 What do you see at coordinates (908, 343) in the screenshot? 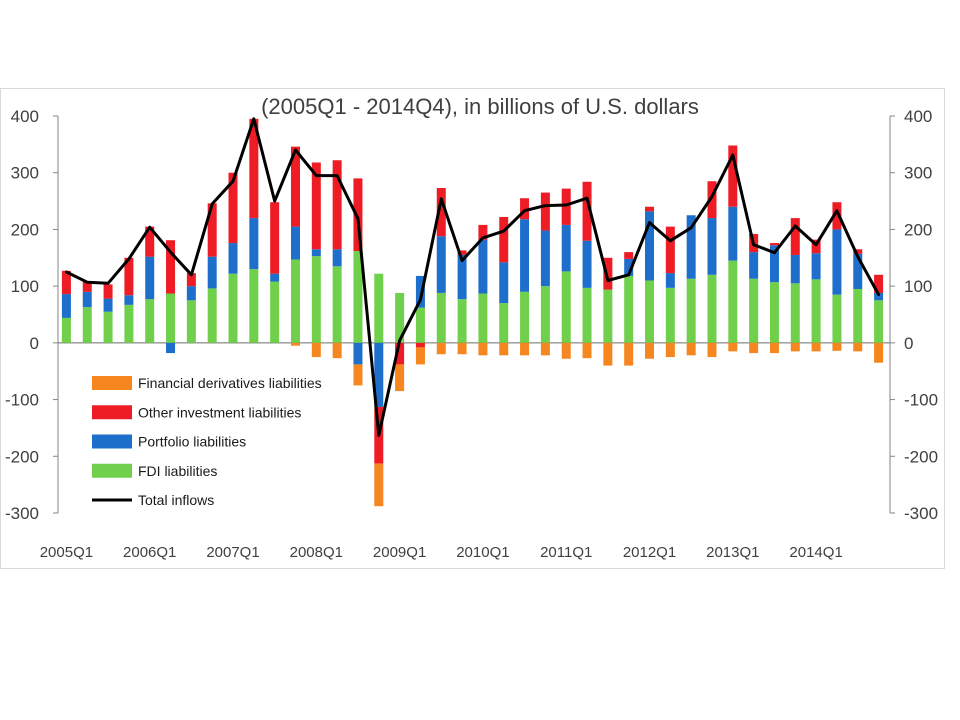
I see `y-tick-label-right: 0` at bounding box center [908, 343].